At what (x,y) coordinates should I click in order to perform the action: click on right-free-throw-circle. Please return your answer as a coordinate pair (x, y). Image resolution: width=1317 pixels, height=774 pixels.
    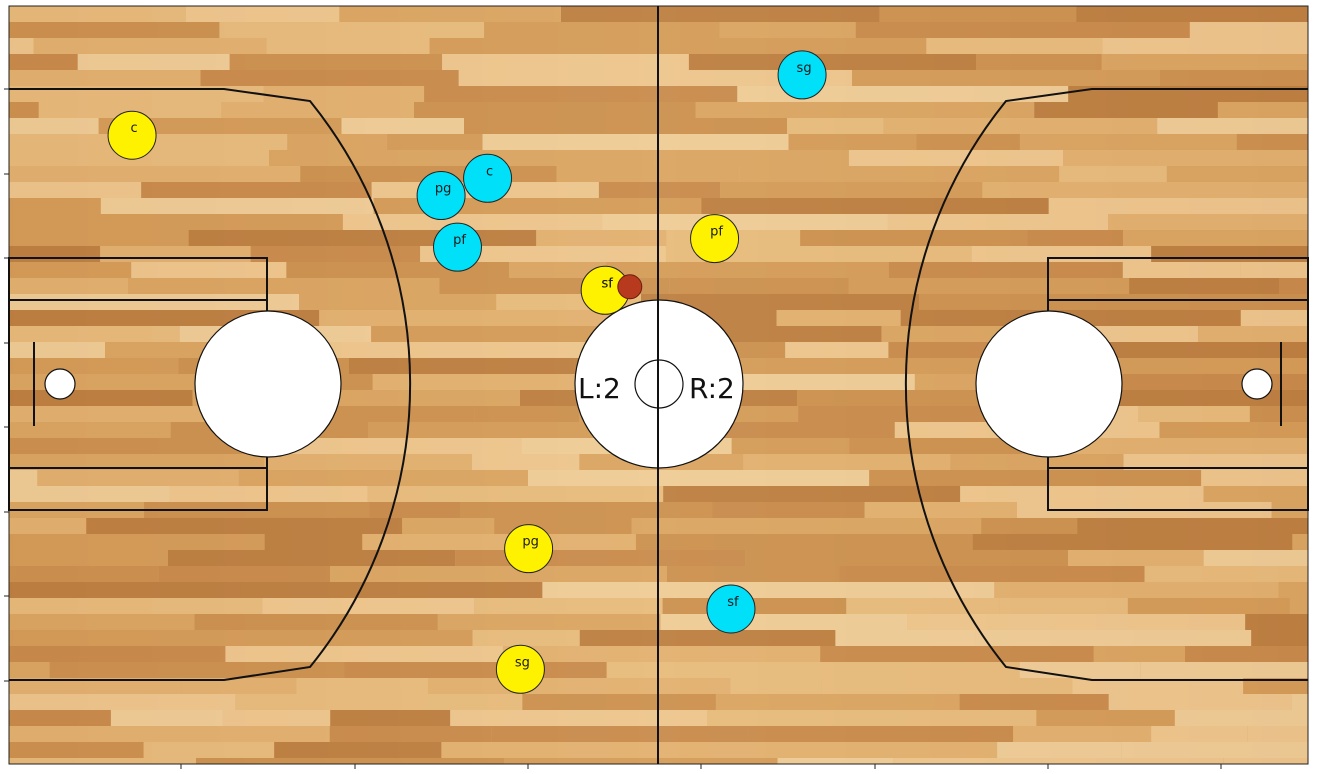
    Looking at the image, I should click on (1049, 384).